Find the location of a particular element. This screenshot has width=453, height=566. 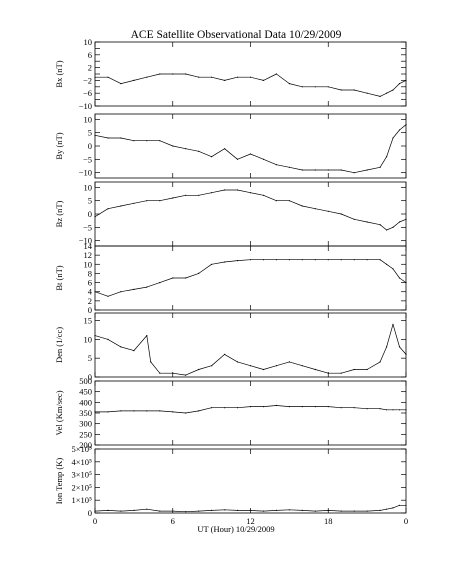

x-tick-label: 0 is located at coordinates (406, 521).